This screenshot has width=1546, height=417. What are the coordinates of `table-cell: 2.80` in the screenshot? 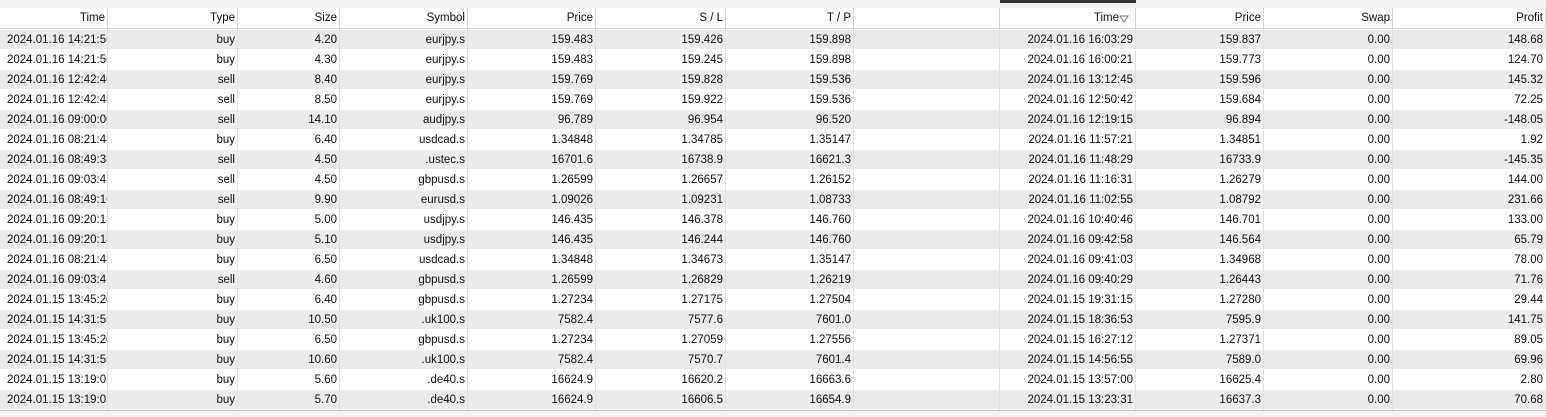 It's located at (1531, 380).